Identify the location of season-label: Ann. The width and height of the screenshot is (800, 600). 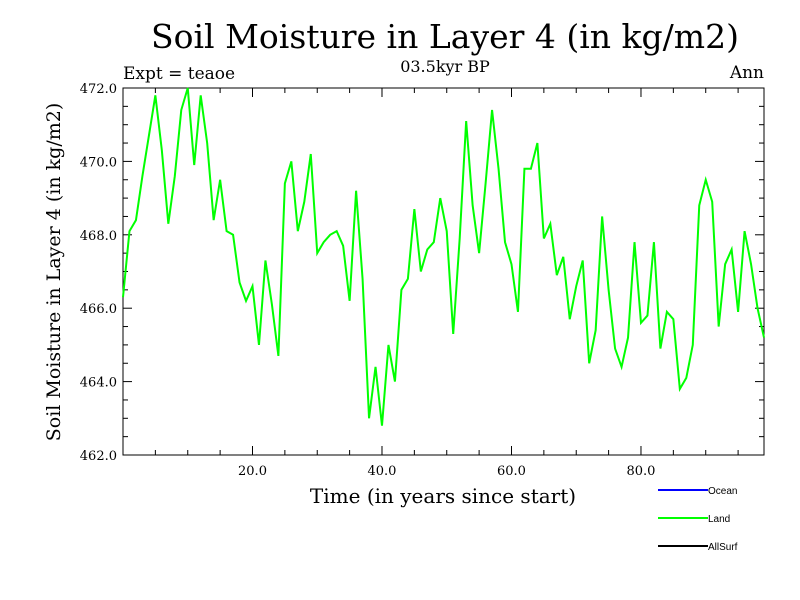
(746, 73).